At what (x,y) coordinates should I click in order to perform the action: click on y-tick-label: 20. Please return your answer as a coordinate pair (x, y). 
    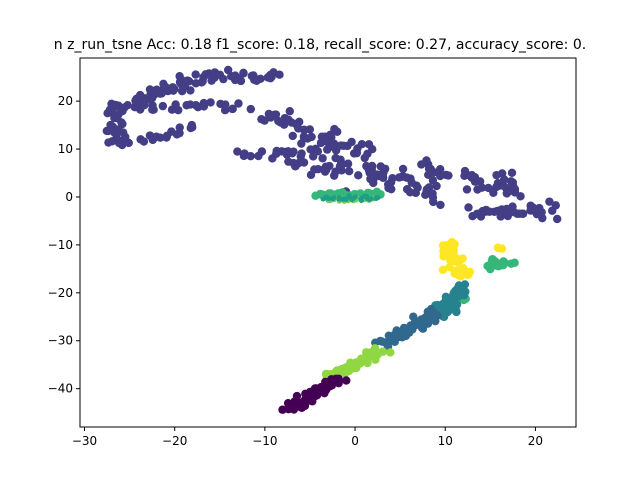
    Looking at the image, I should click on (65, 101).